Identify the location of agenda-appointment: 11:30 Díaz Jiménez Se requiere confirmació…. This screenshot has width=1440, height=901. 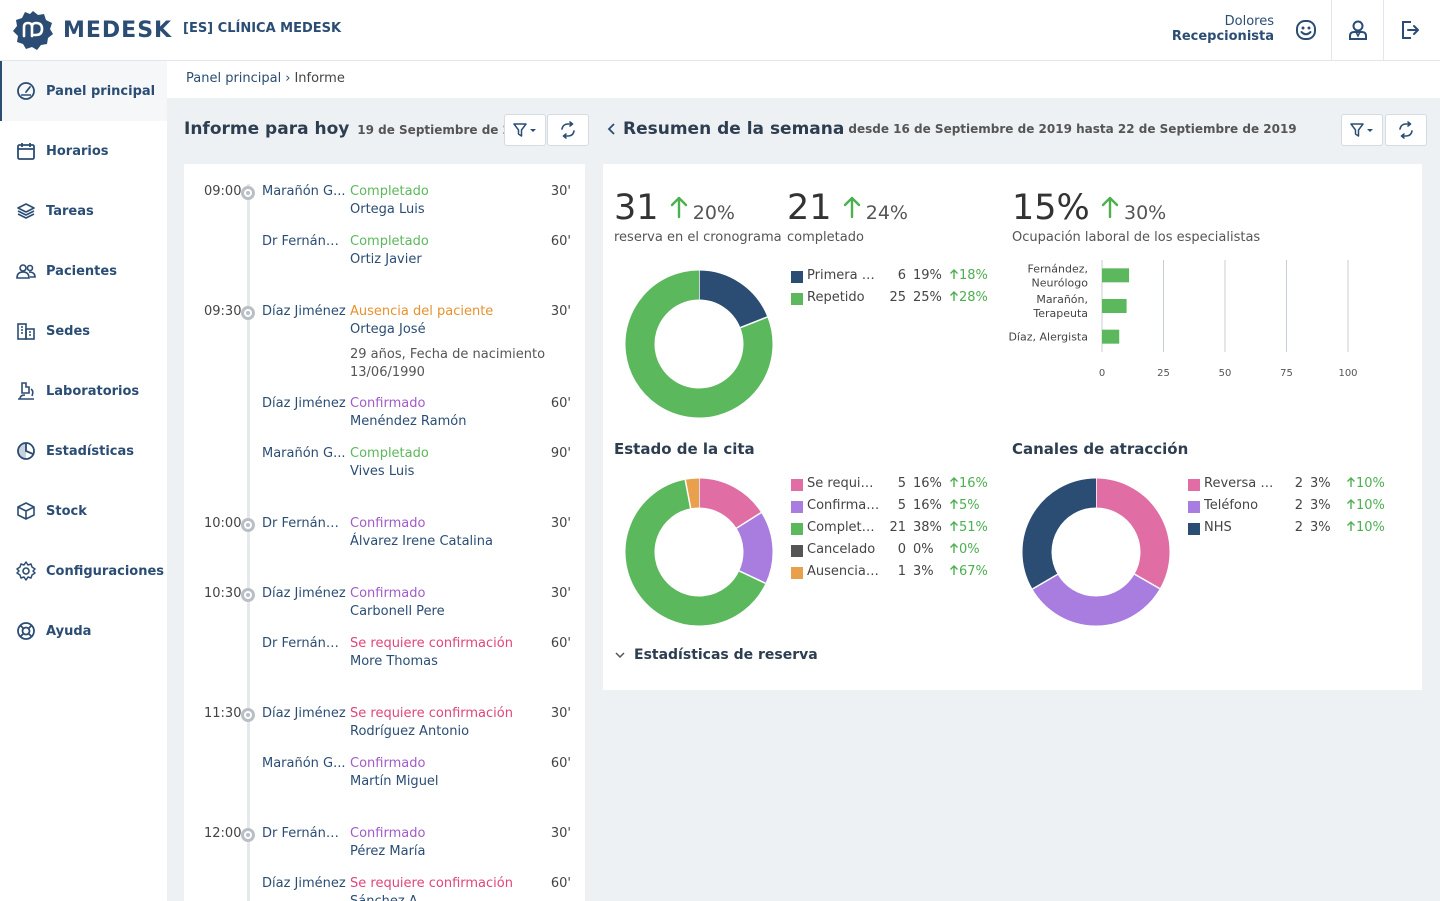
(384, 726).